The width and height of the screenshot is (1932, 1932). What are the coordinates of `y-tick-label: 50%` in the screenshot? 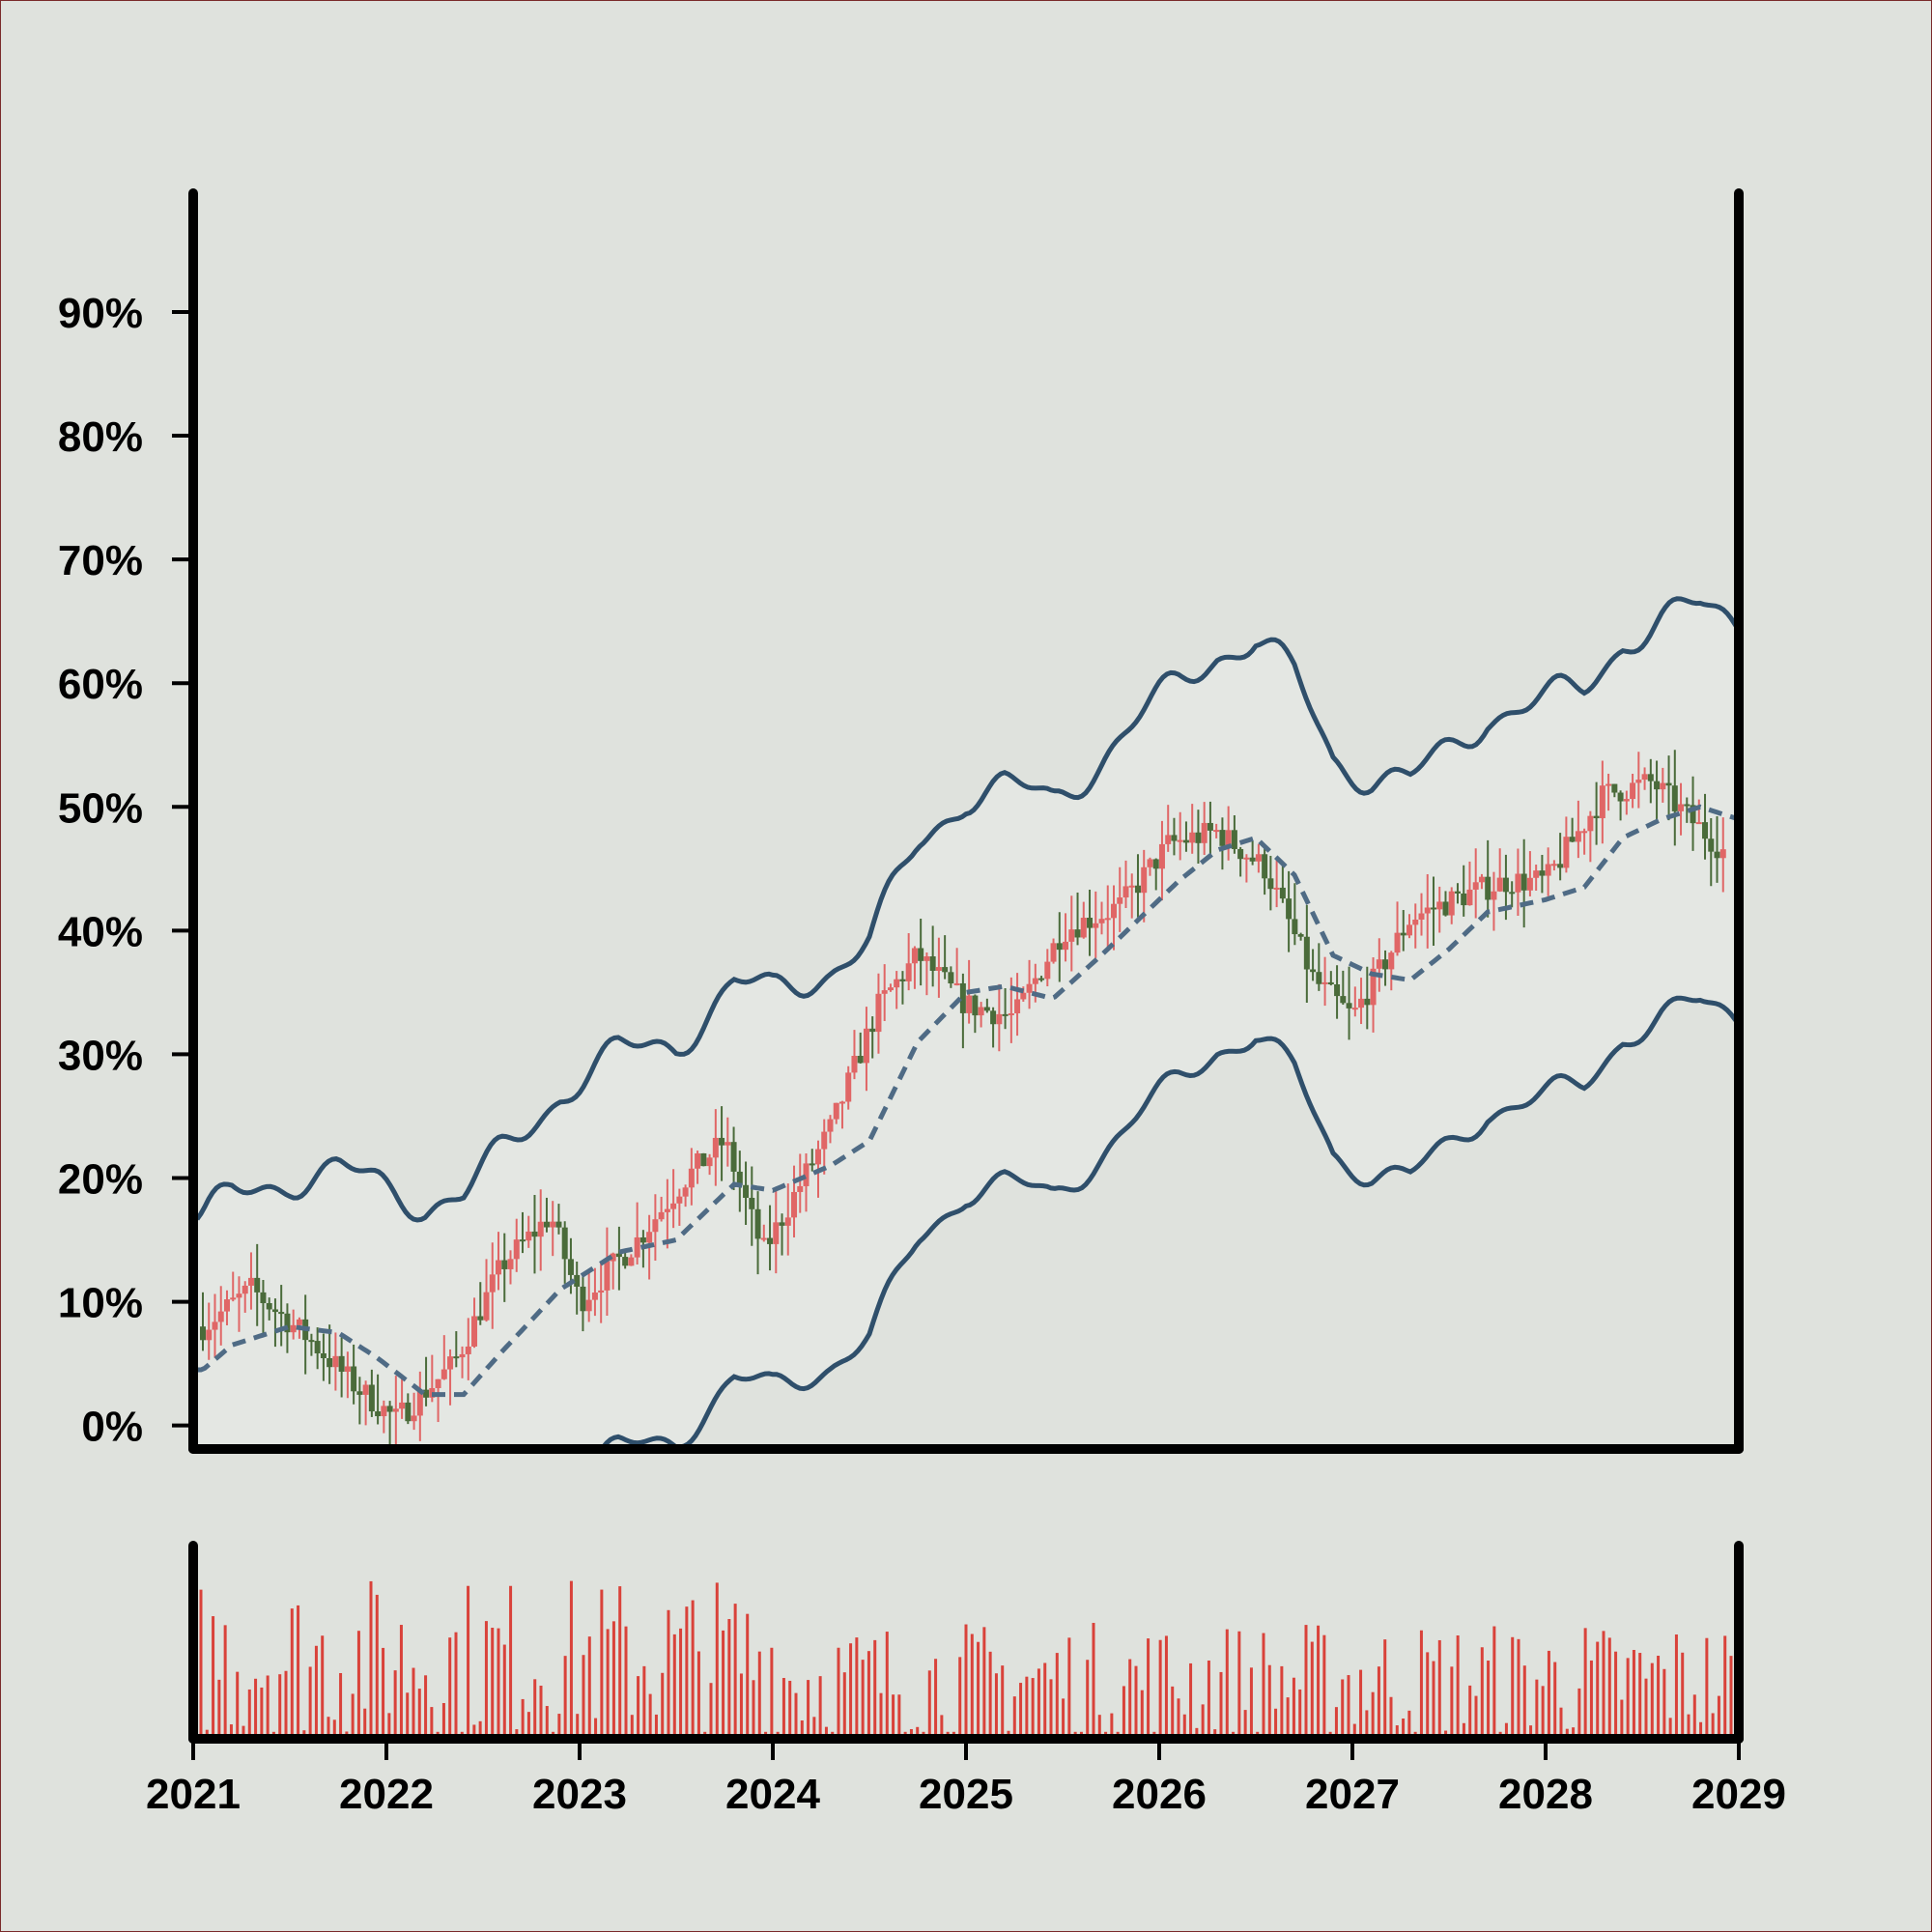 It's located at (100, 808).